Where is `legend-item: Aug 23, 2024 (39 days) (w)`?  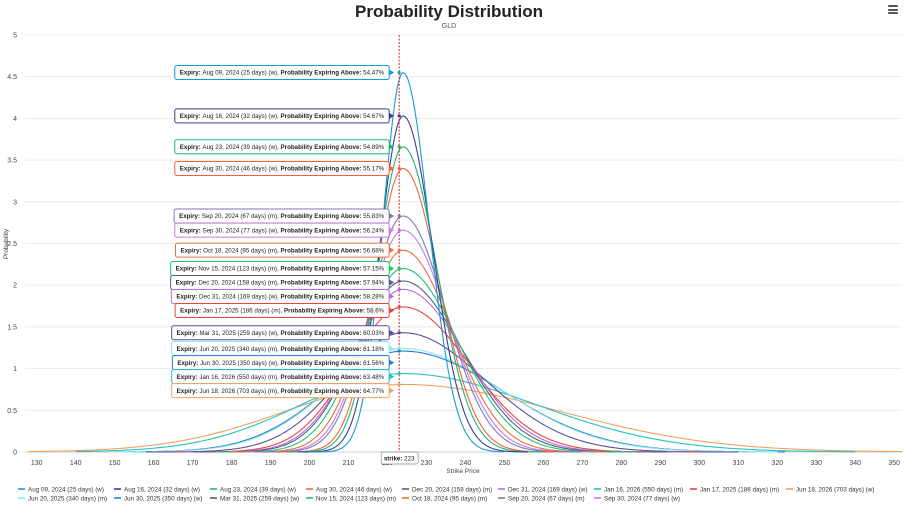 legend-item: Aug 23, 2024 (39 days) (w) is located at coordinates (253, 489).